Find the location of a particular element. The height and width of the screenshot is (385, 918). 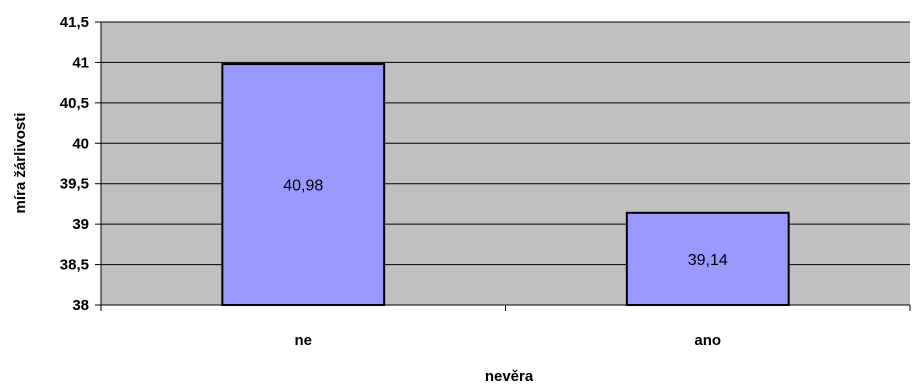

y-tick-label: 40 is located at coordinates (80, 143).